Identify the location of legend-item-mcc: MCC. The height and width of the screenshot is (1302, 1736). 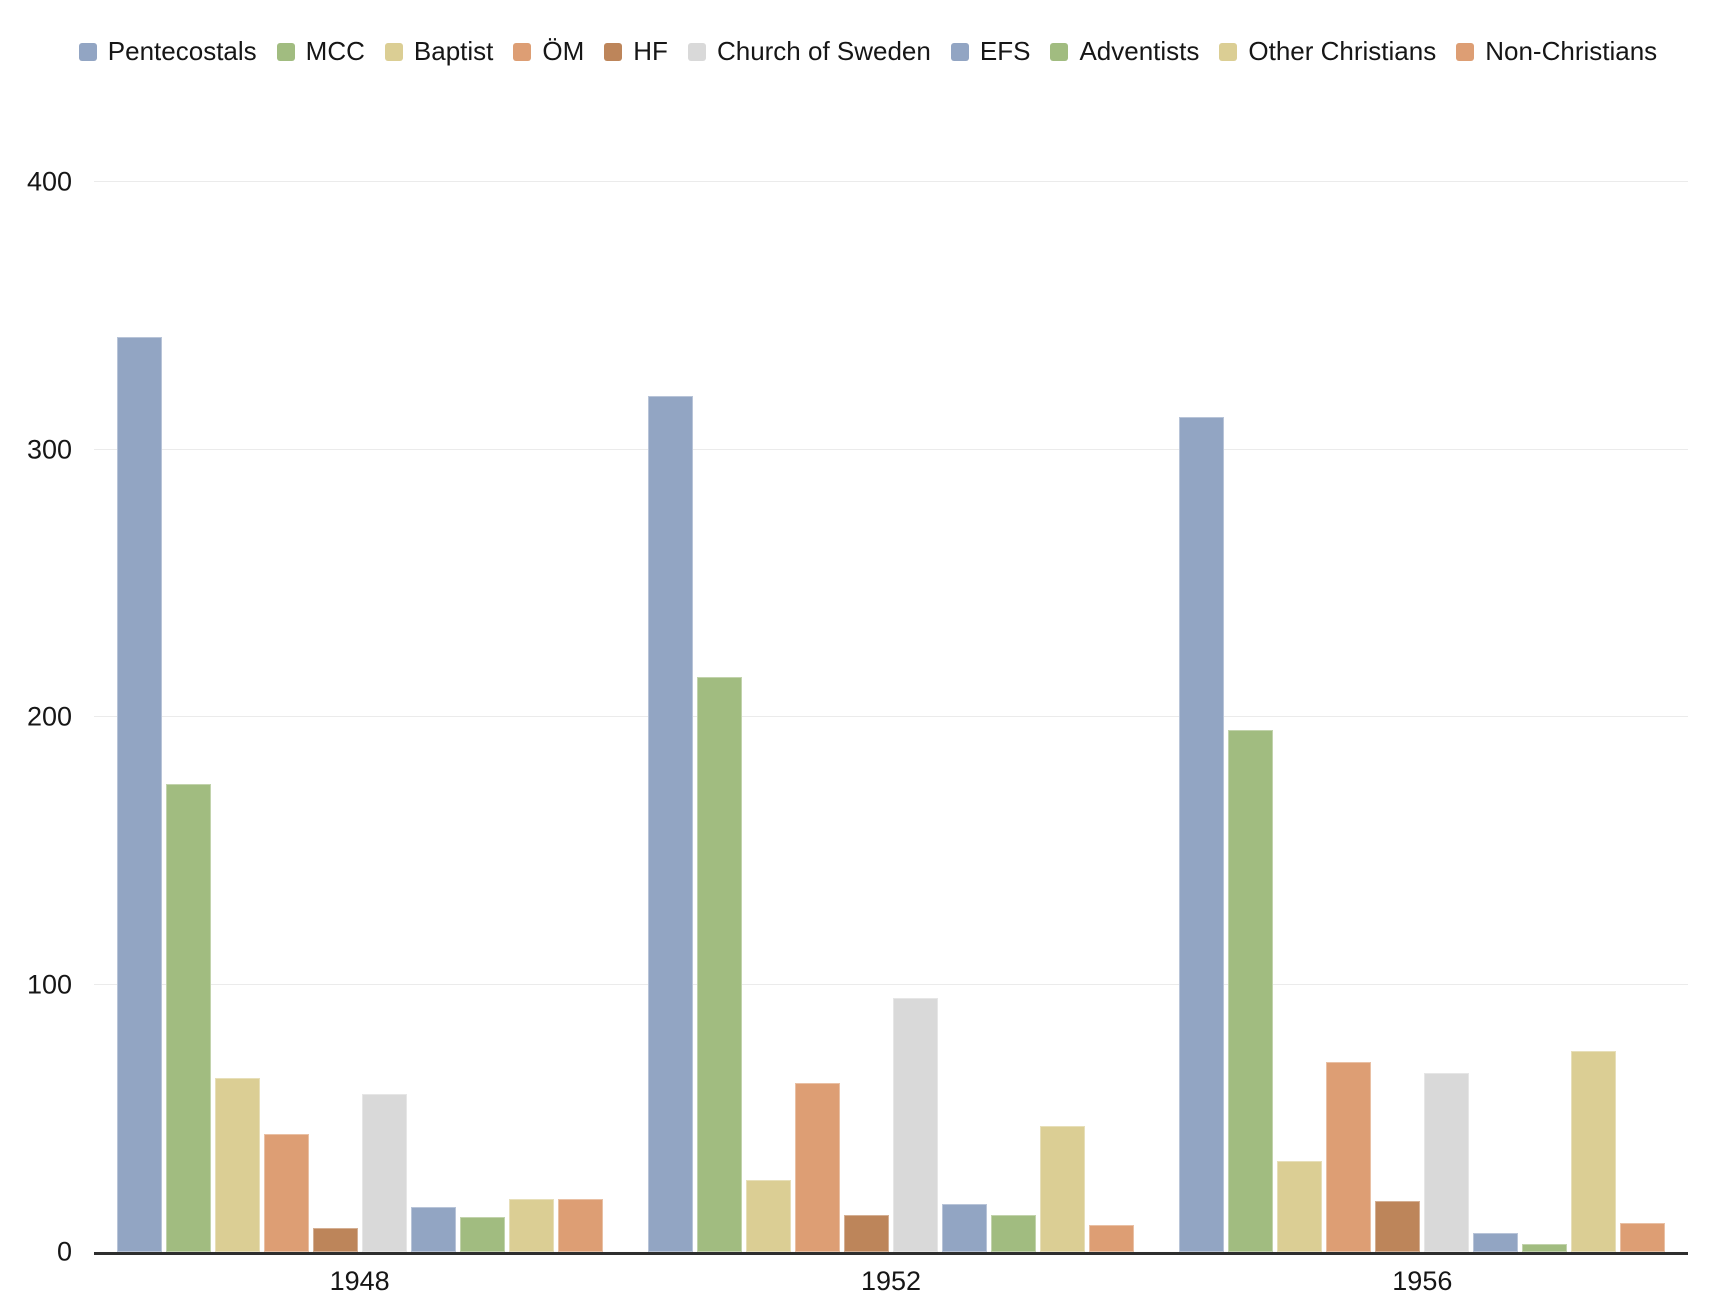
(320, 51).